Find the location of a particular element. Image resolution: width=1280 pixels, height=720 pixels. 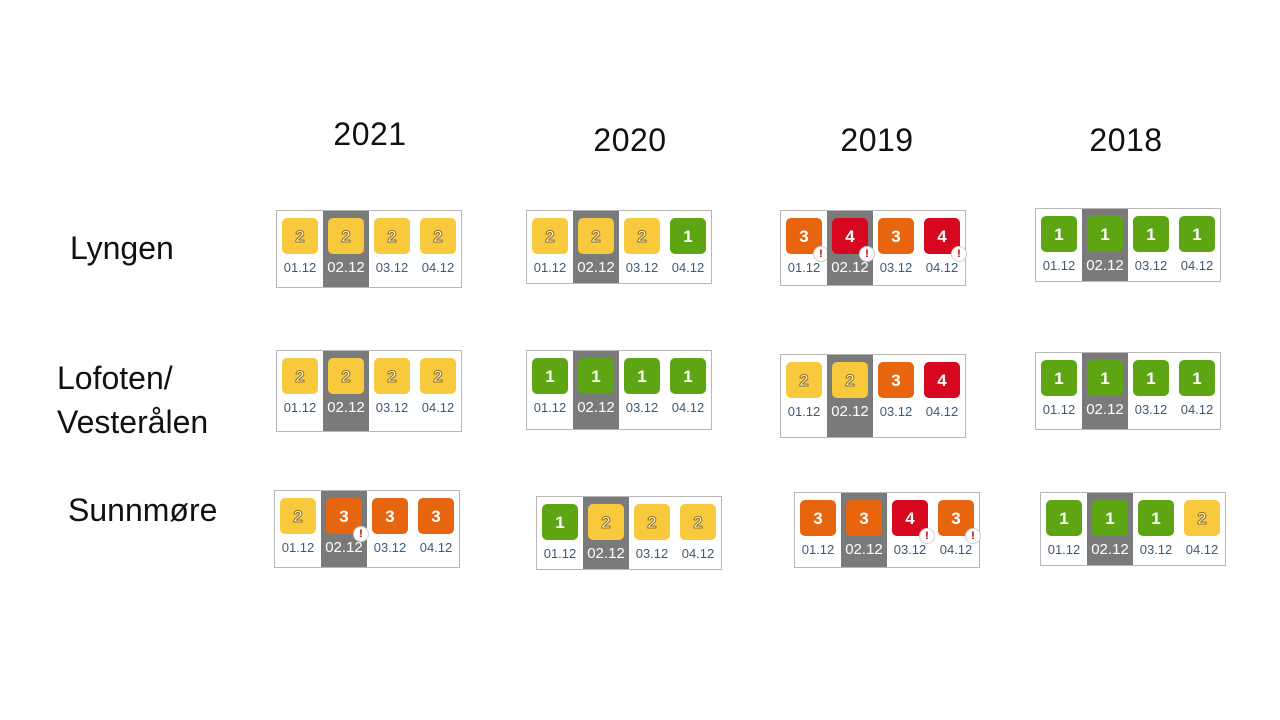

forecast-day: 3 02.12 is located at coordinates (864, 530).